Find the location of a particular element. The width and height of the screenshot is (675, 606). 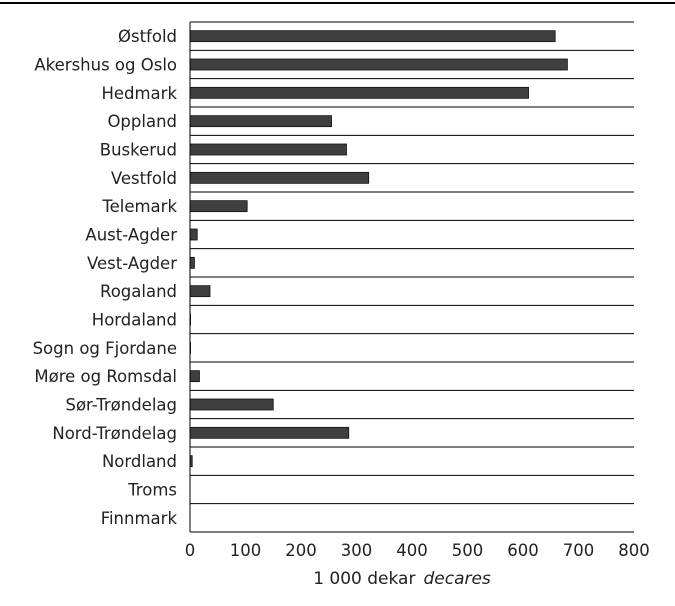

category-label: Finnmark is located at coordinates (139, 518).